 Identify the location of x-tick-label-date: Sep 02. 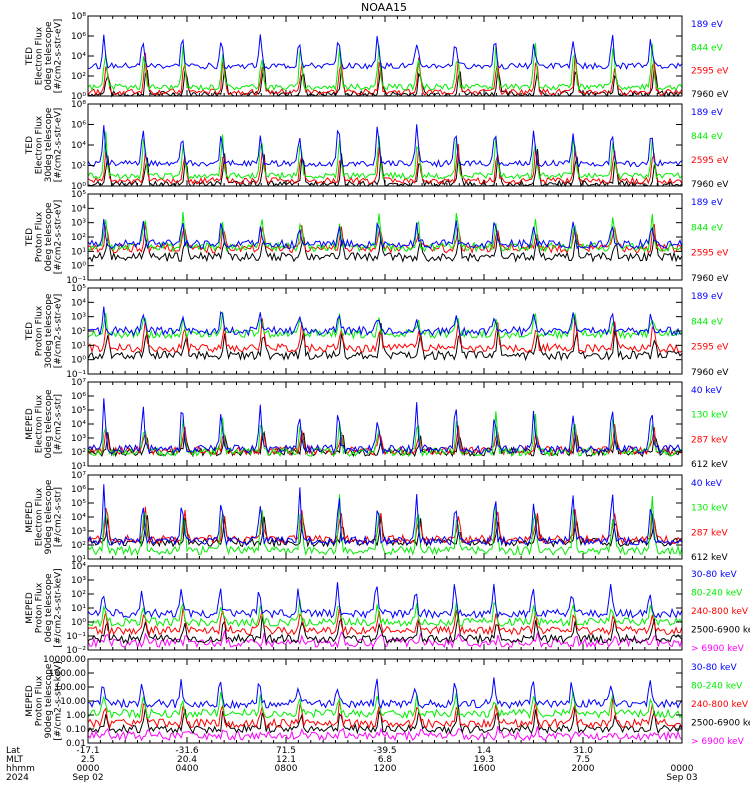
(87, 778).